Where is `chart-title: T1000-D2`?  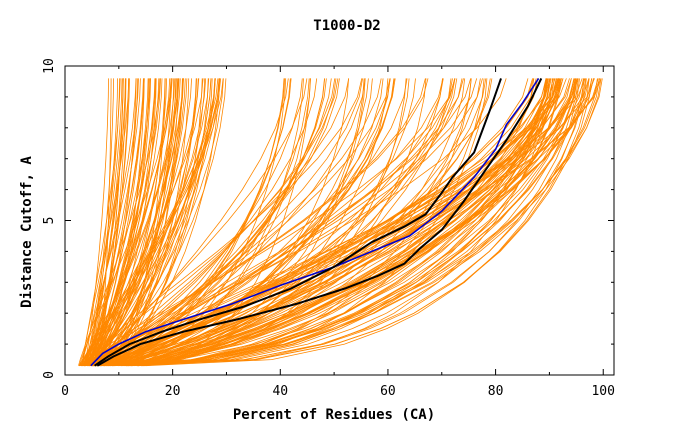
chart-title: T1000-D2 is located at coordinates (346, 26).